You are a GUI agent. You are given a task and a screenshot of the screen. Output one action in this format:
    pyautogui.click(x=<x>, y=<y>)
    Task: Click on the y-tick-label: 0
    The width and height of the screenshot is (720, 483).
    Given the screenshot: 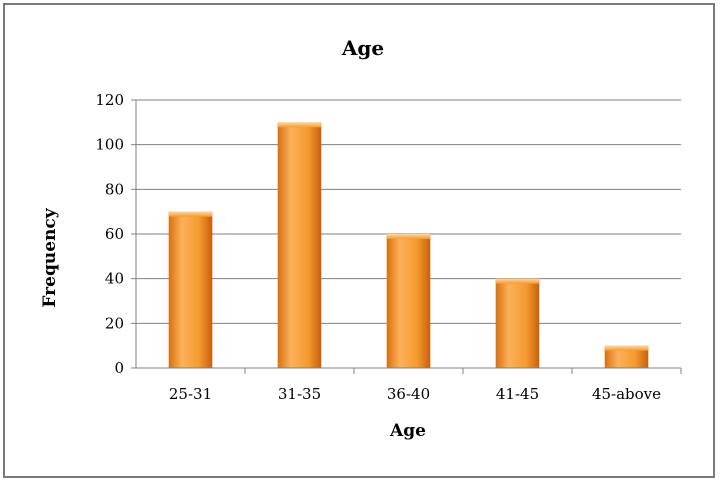 What is the action you would take?
    pyautogui.click(x=119, y=368)
    